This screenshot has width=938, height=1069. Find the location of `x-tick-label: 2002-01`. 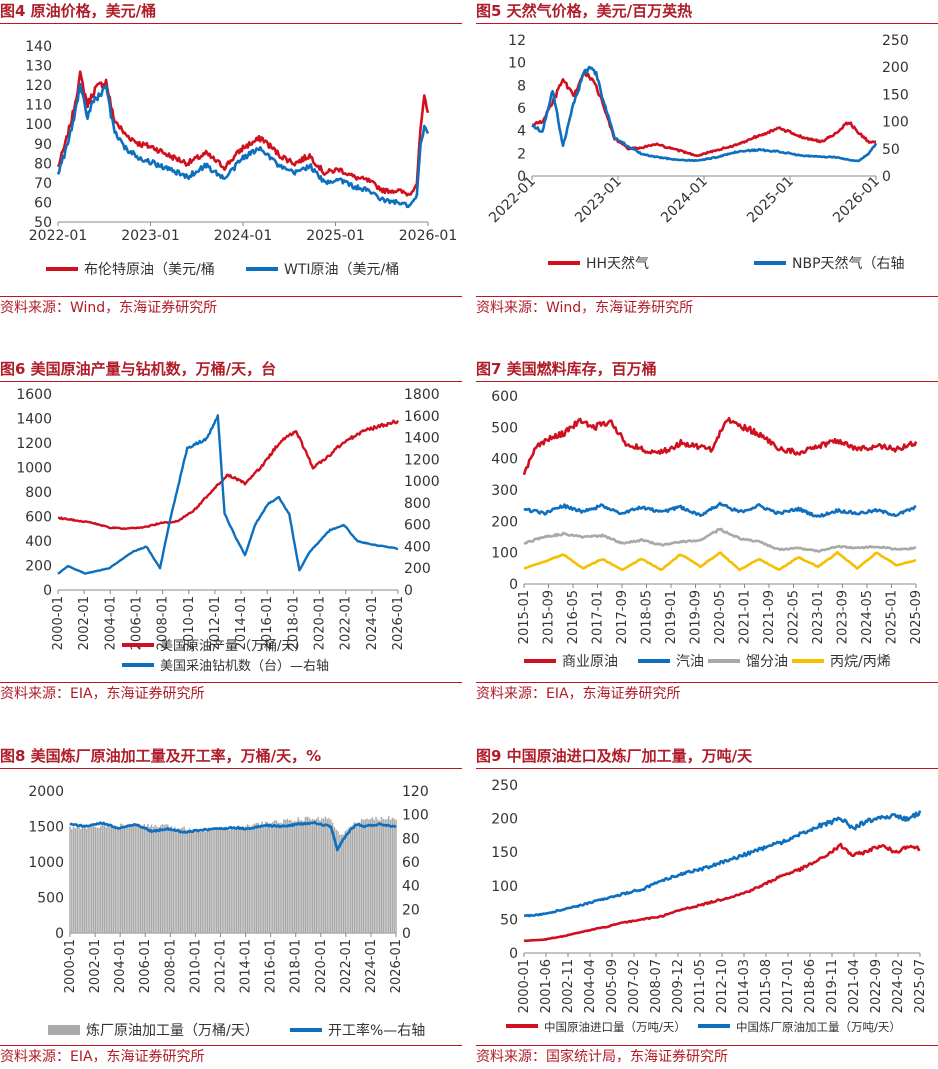

x-tick-label: 2002-01 is located at coordinates (95, 966).